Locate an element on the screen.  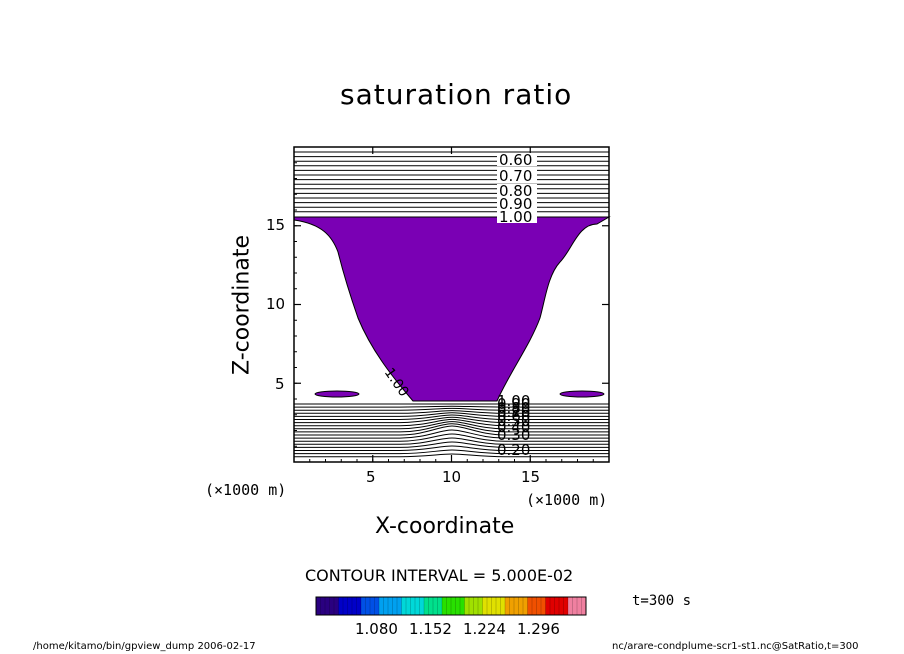
lower-contour-label: 0.80 is located at coordinates (513, 408).